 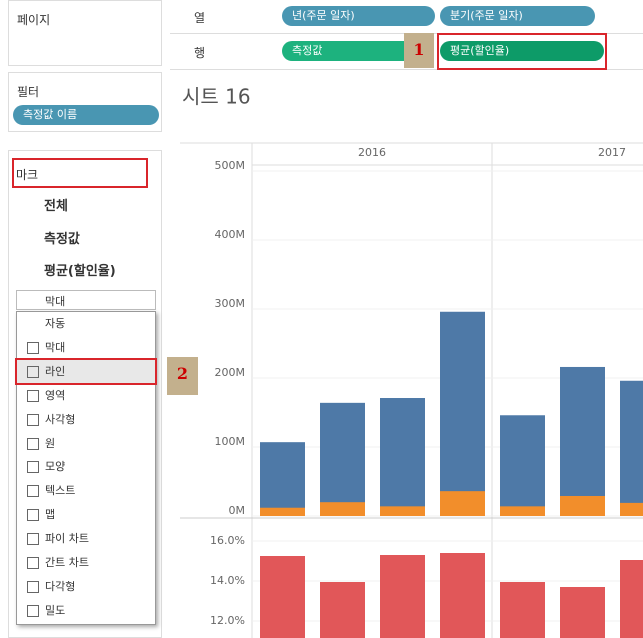 I want to click on highlight-box, so click(x=522, y=51).